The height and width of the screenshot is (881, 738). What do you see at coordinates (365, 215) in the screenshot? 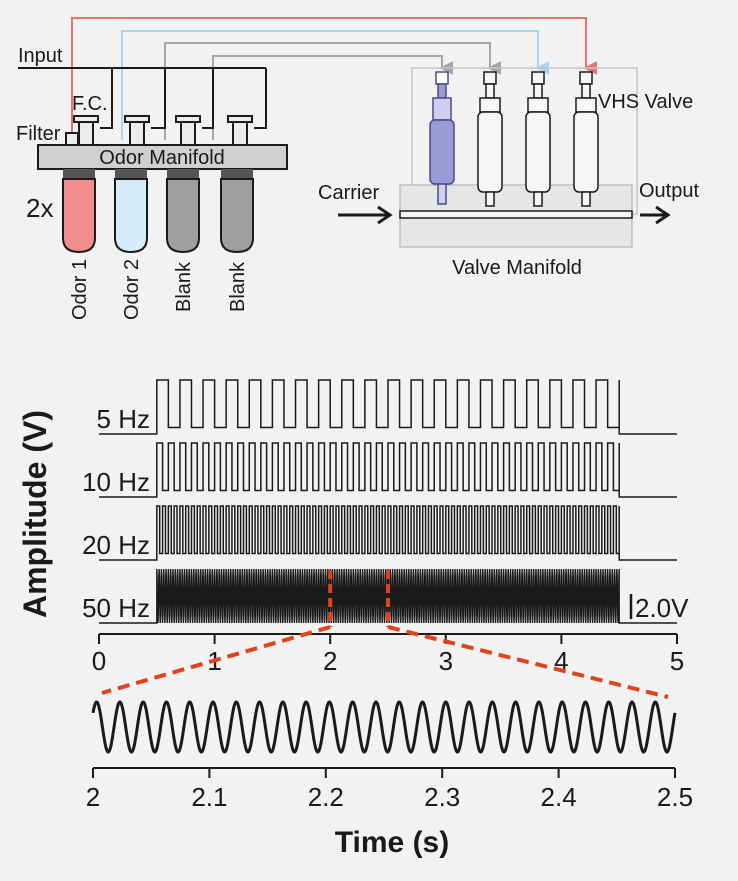
I see `carrier-arrow` at bounding box center [365, 215].